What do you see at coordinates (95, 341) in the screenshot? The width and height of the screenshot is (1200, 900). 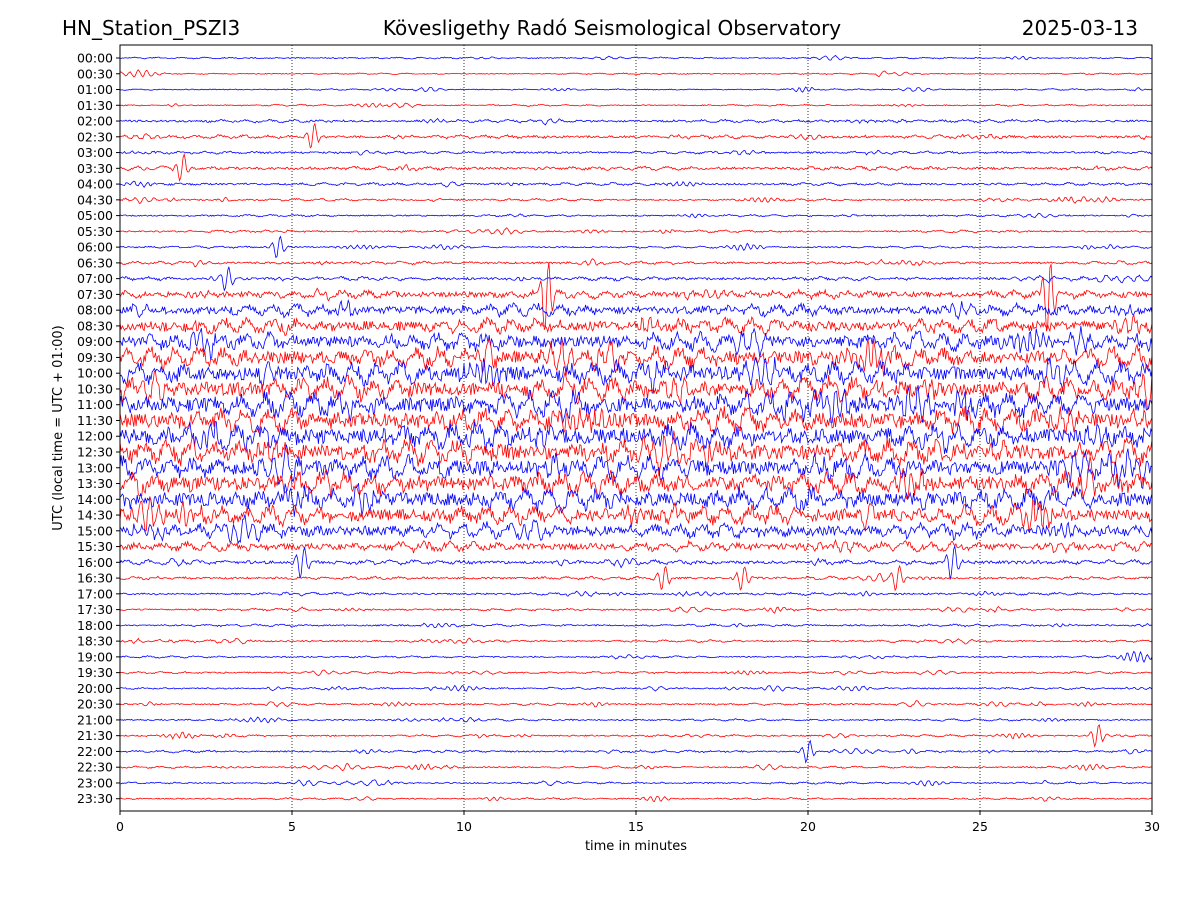 I see `row-label-18: 09:00` at bounding box center [95, 341].